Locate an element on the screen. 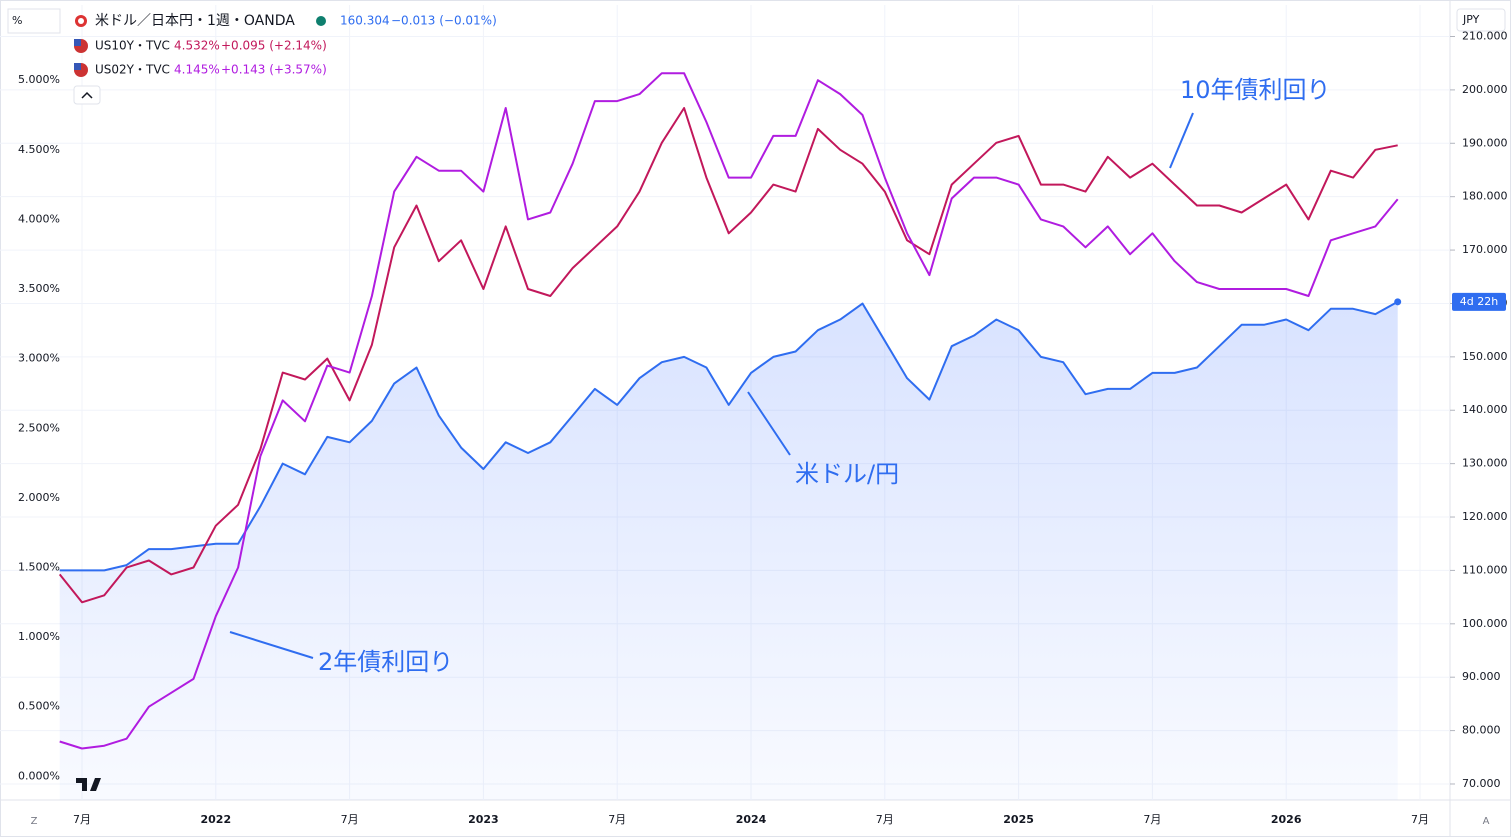 The height and width of the screenshot is (837, 1511). collapse-button is located at coordinates (87, 95).